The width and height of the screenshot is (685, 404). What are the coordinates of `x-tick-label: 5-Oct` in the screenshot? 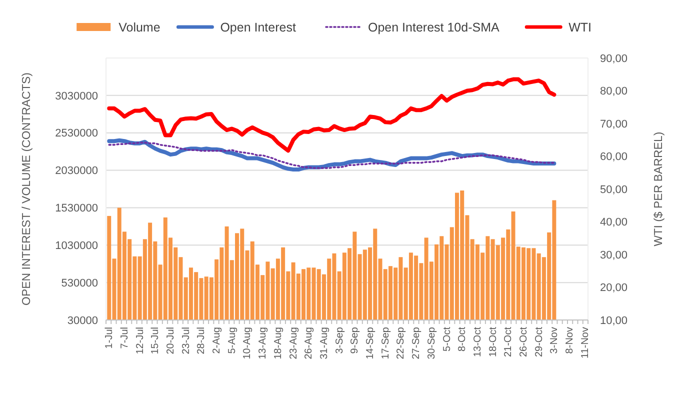 It's located at (447, 339).